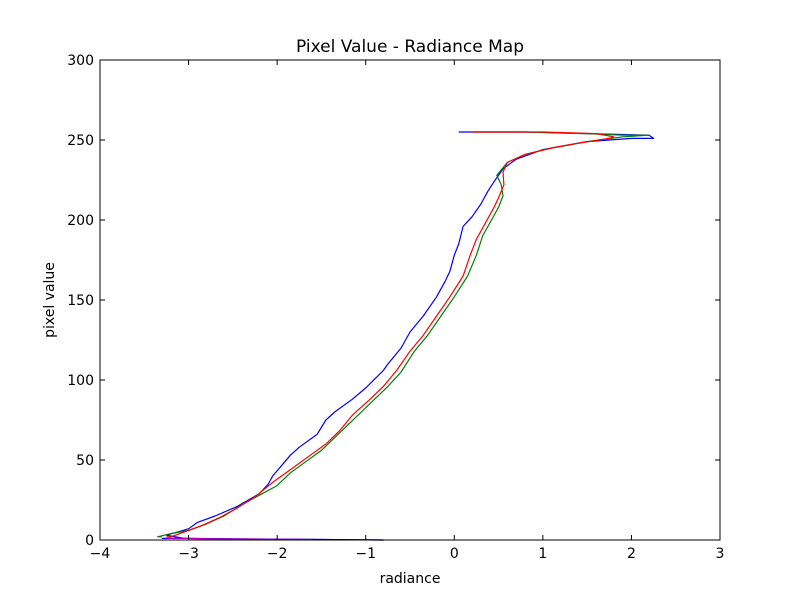 Image resolution: width=800 pixels, height=600 pixels. I want to click on x-tick-label: −1, so click(365, 554).